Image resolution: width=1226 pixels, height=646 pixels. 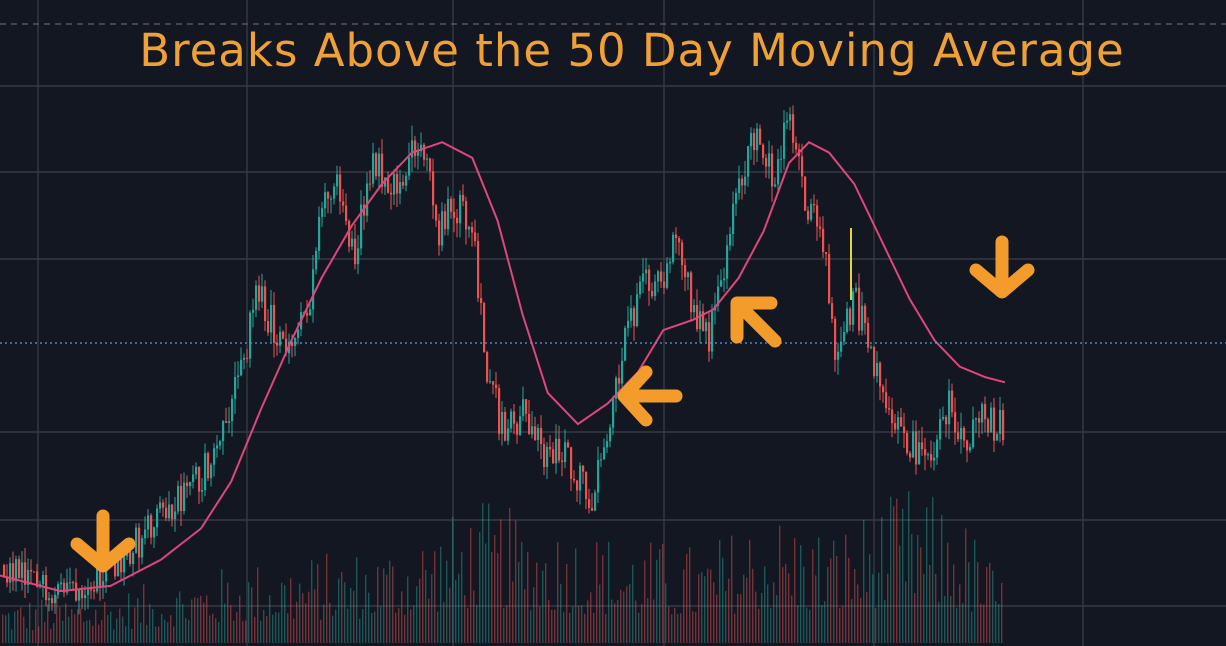 I want to click on arrow-down-start, so click(x=103, y=541).